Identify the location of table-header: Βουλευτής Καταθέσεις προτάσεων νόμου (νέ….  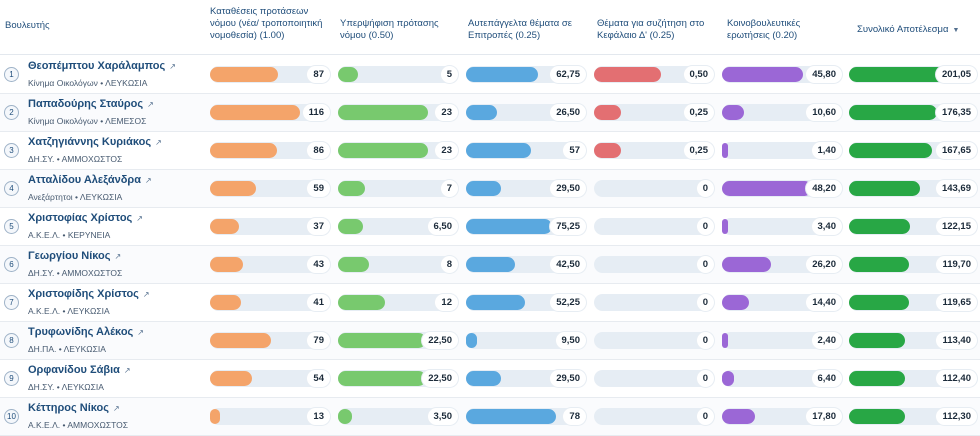
(490, 27).